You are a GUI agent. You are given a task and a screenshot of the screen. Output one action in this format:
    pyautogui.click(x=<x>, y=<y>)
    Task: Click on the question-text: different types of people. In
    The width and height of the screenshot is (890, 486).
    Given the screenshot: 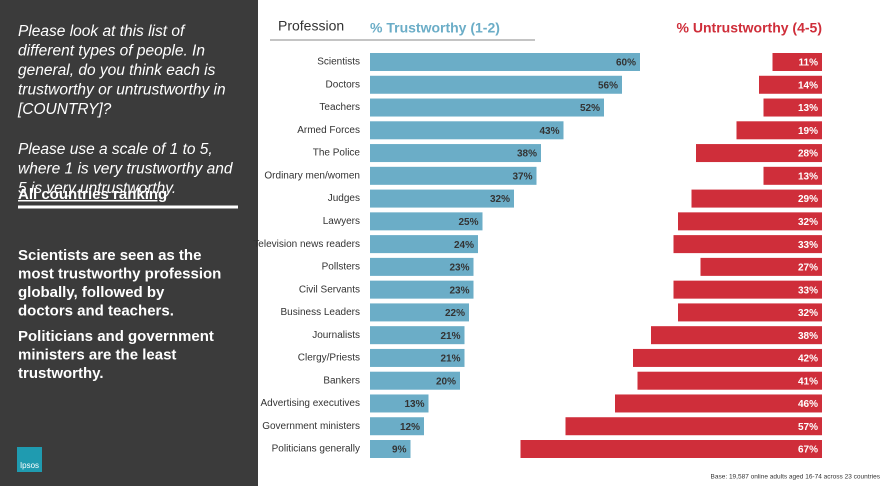 What is the action you would take?
    pyautogui.click(x=111, y=51)
    